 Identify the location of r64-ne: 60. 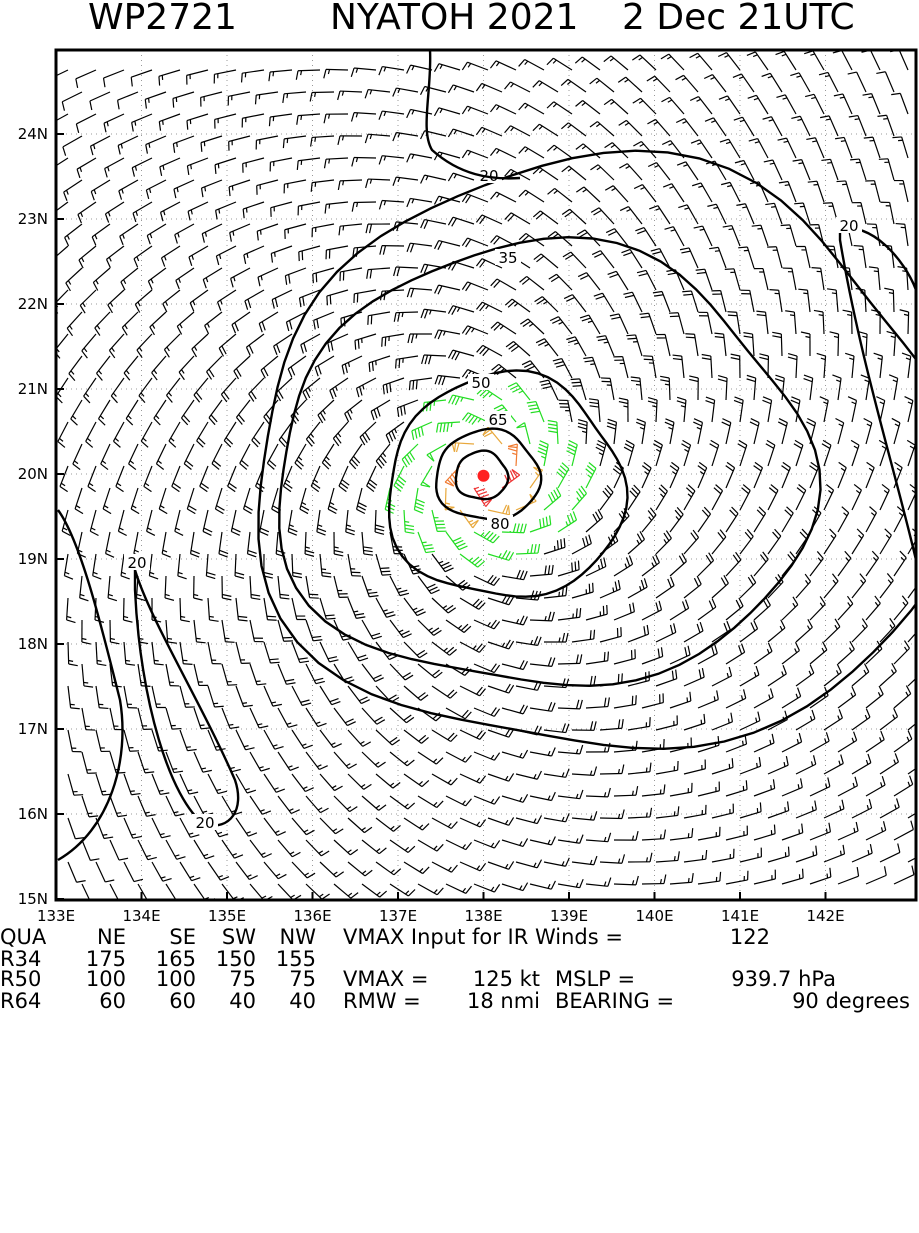
(103, 1001).